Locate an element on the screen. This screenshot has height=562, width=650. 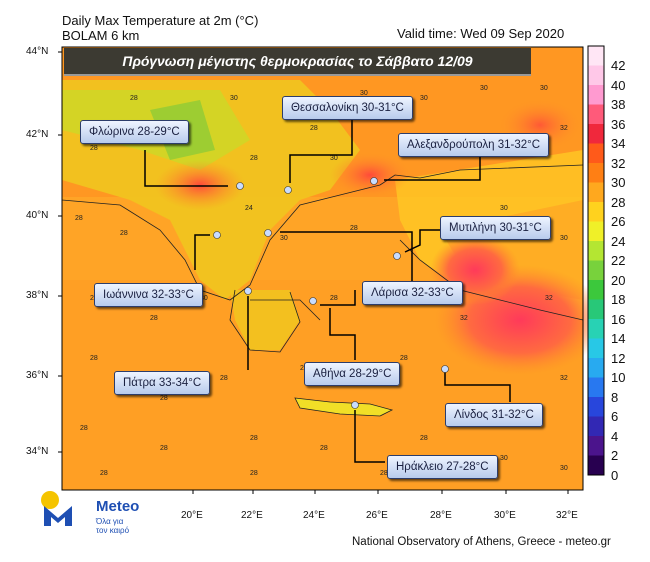
lon-label: 30°E is located at coordinates (505, 515).